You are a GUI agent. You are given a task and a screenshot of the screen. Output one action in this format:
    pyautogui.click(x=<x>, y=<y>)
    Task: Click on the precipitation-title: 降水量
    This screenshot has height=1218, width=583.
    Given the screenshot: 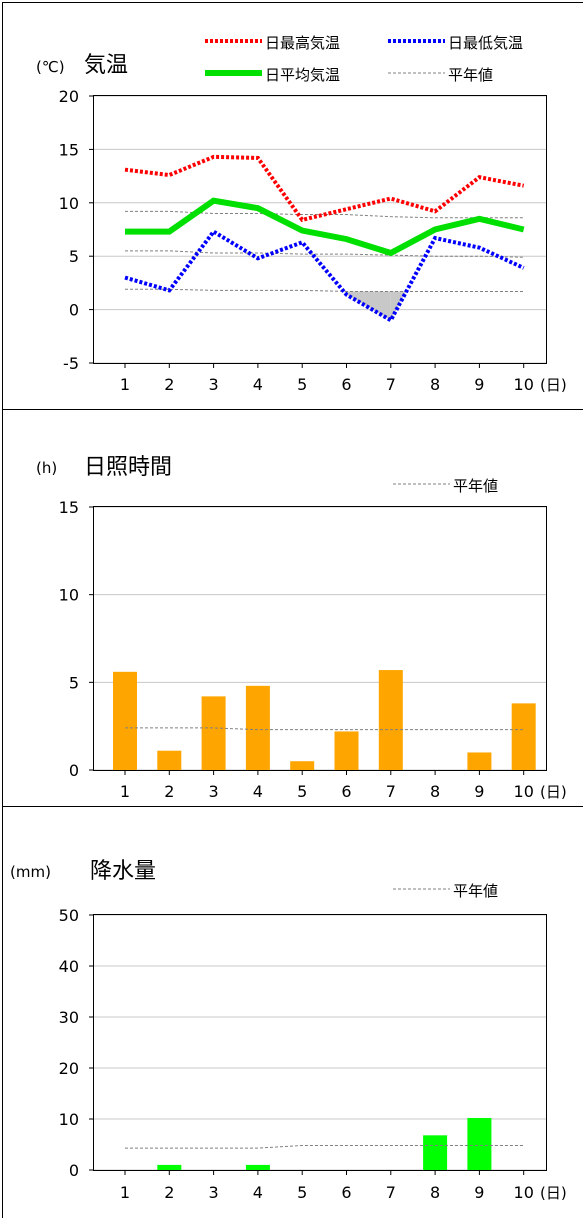 What is the action you would take?
    pyautogui.click(x=123, y=871)
    